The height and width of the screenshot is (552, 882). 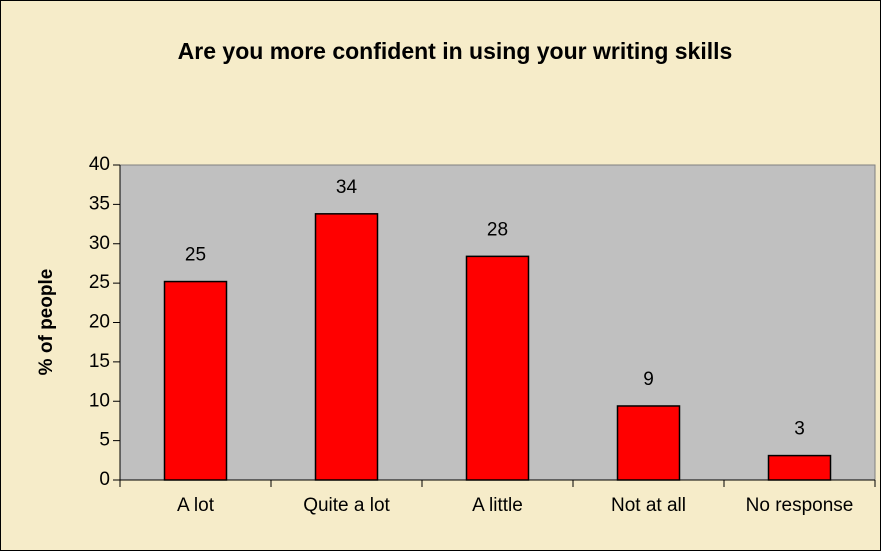 What do you see at coordinates (104, 479) in the screenshot?
I see `y-tick-label: 0` at bounding box center [104, 479].